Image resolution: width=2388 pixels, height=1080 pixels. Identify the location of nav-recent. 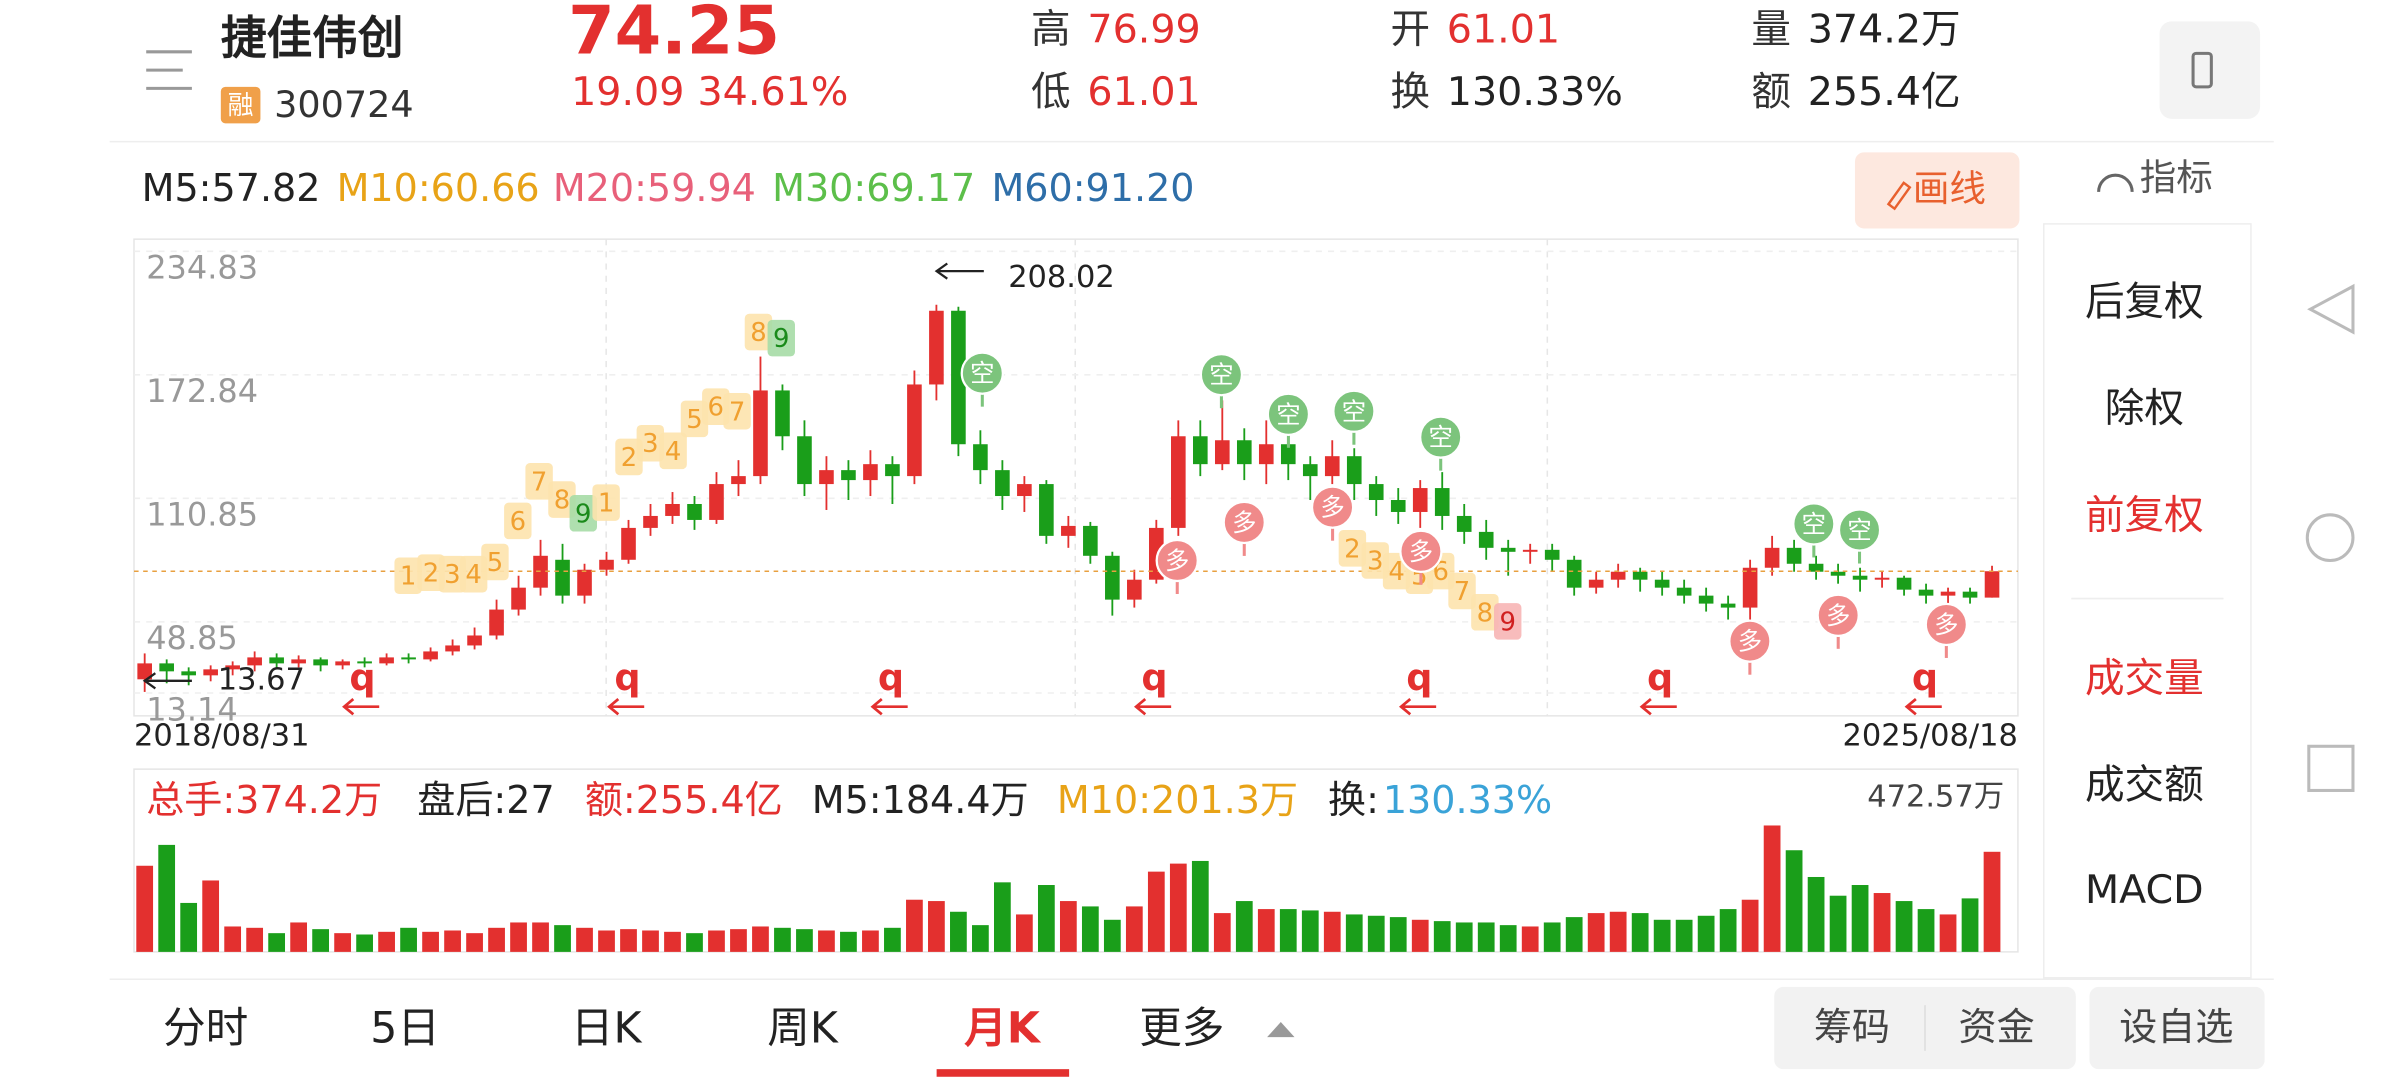
(2331, 768).